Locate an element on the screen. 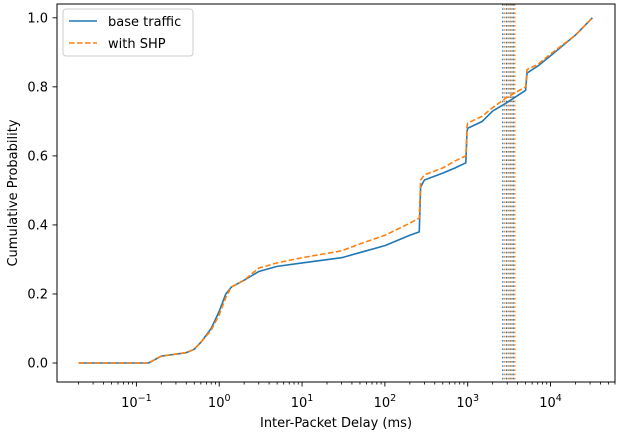  x-axis-label: Inter-Packet Delay (ms) is located at coordinates (336, 423).